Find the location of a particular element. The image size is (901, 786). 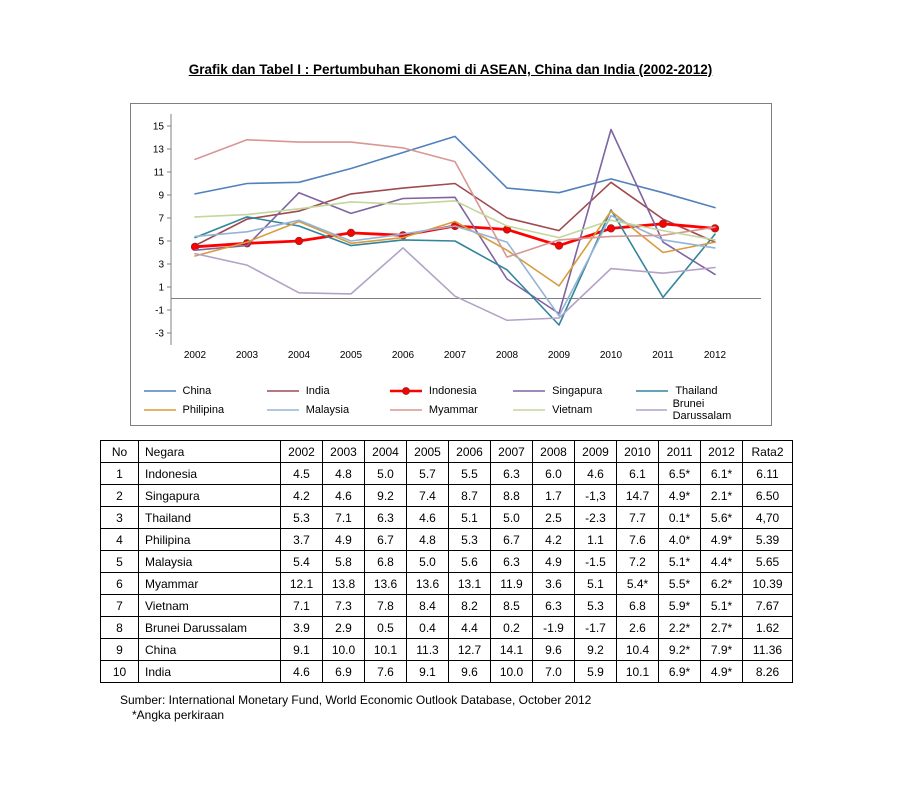

legend-item-singapura: Singapura is located at coordinates (573, 390).